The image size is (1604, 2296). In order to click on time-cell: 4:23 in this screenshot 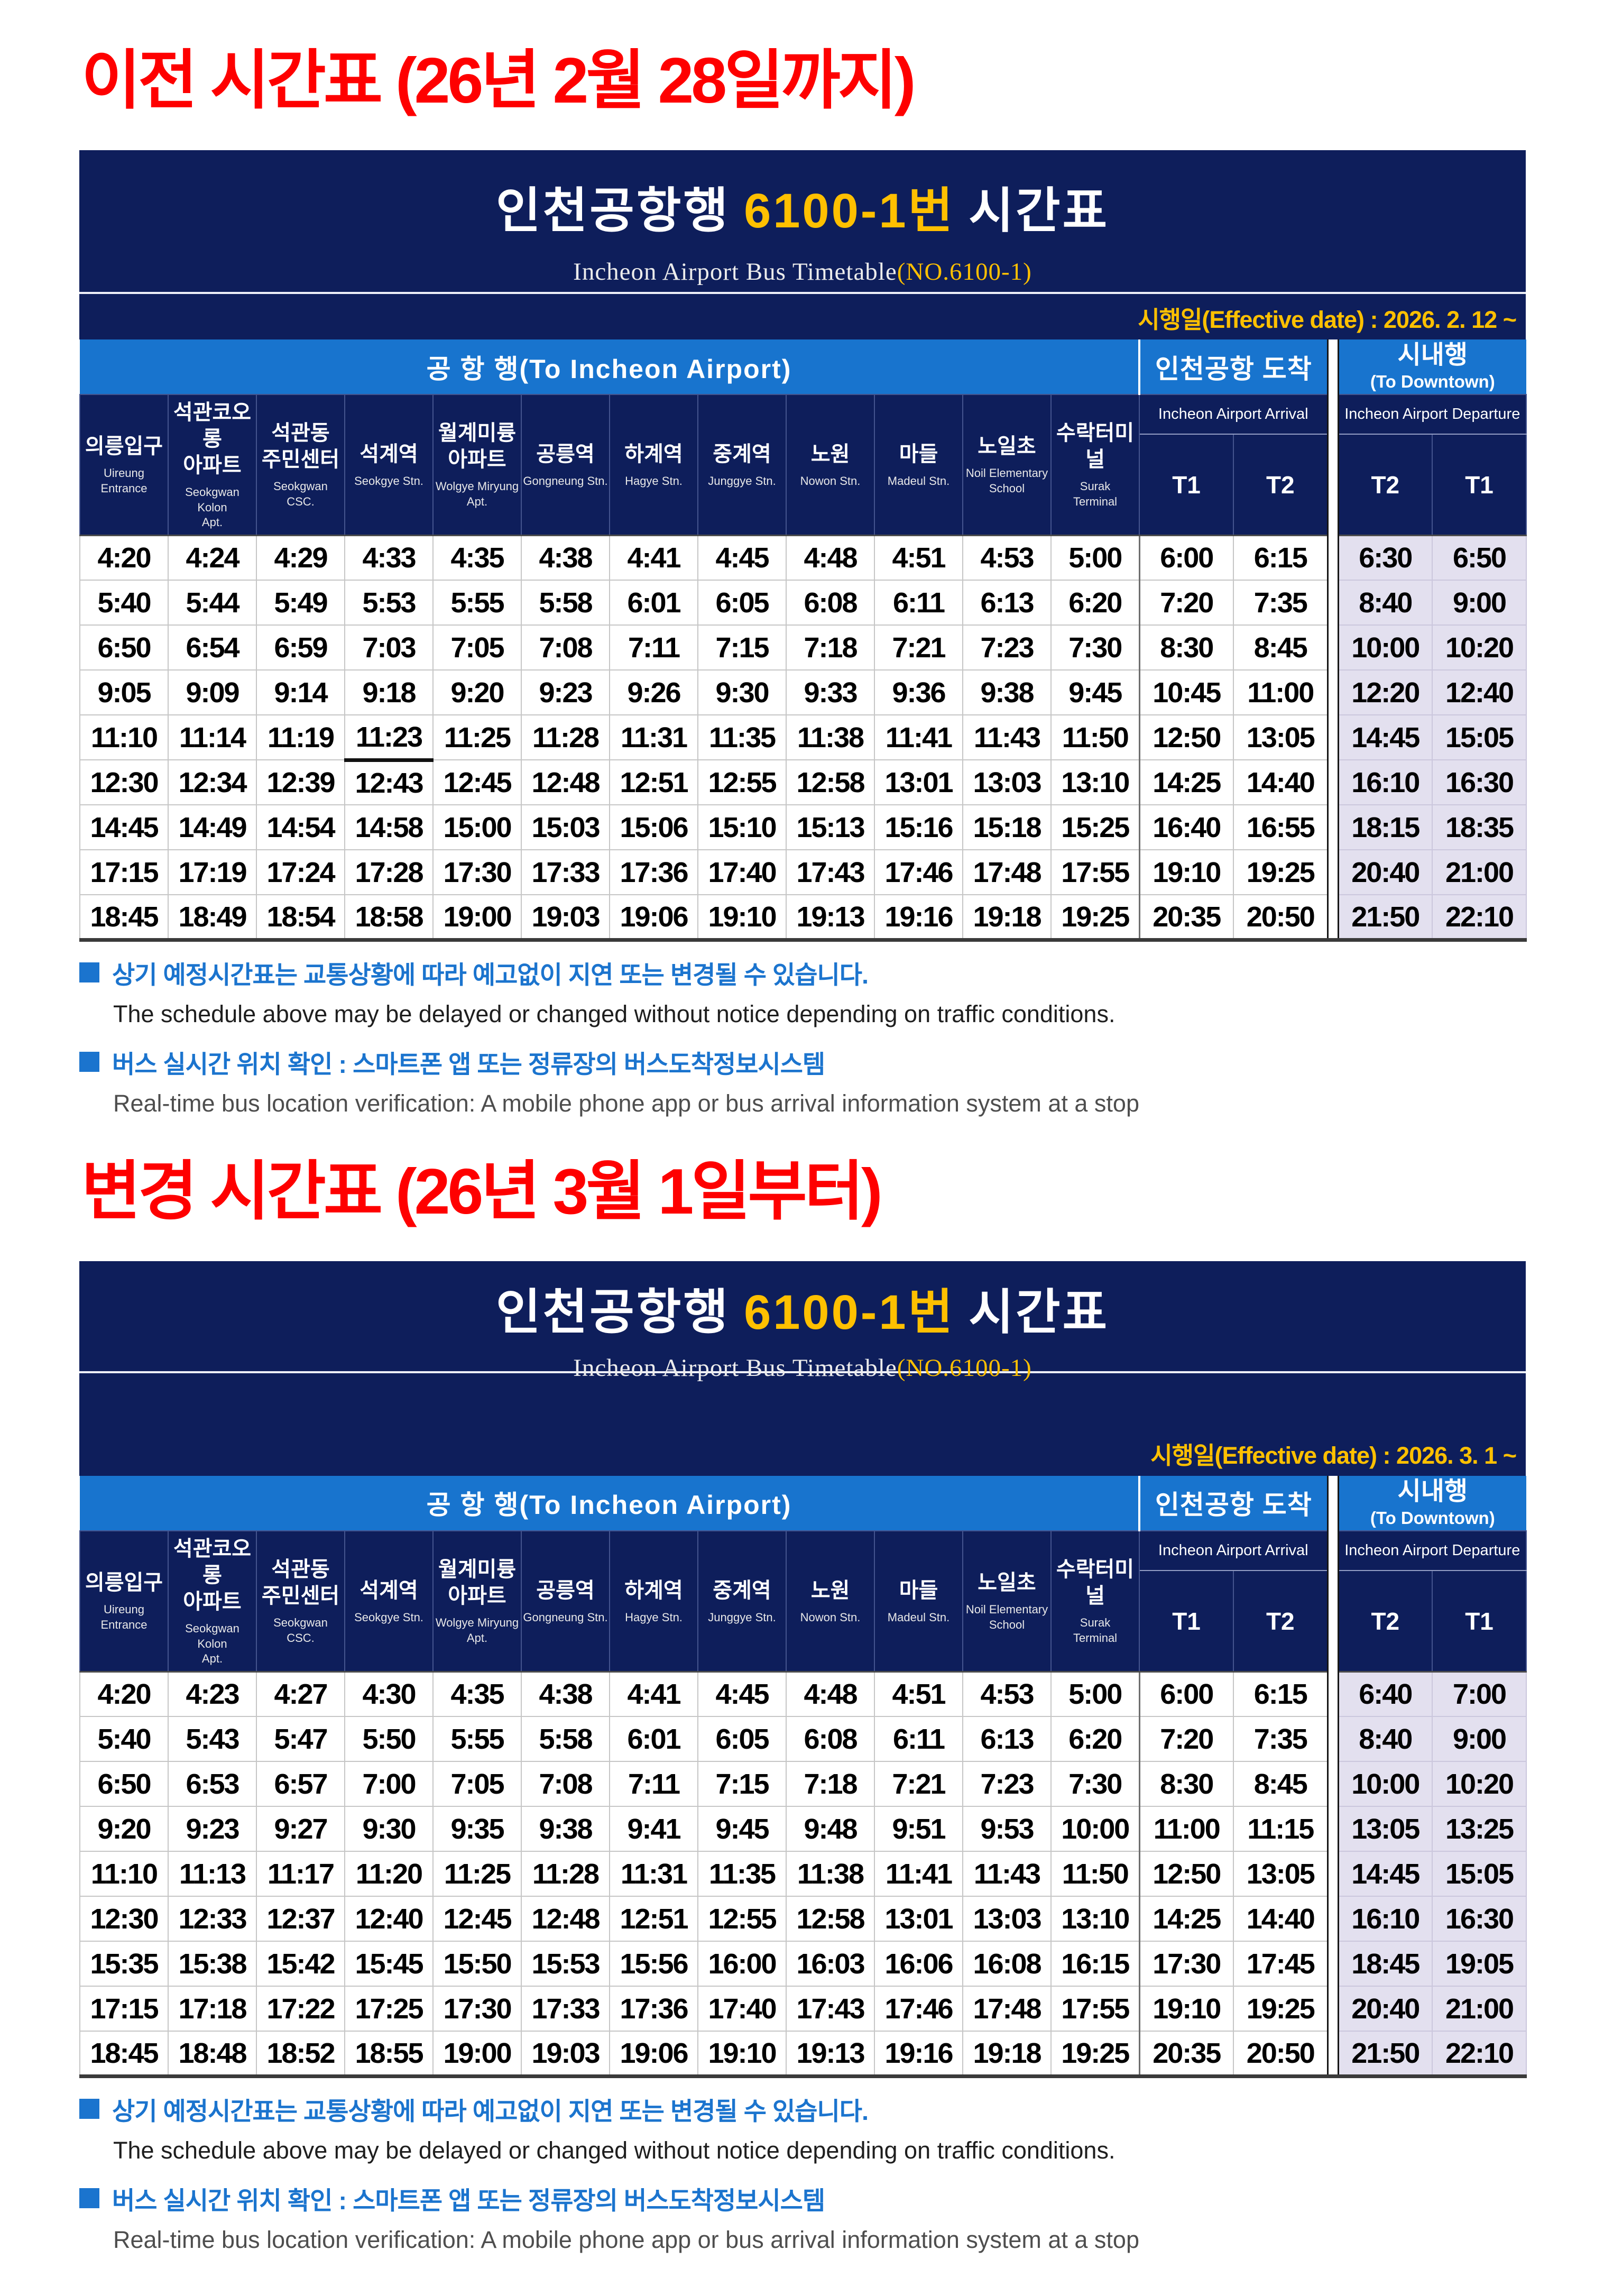, I will do `click(212, 1694)`.